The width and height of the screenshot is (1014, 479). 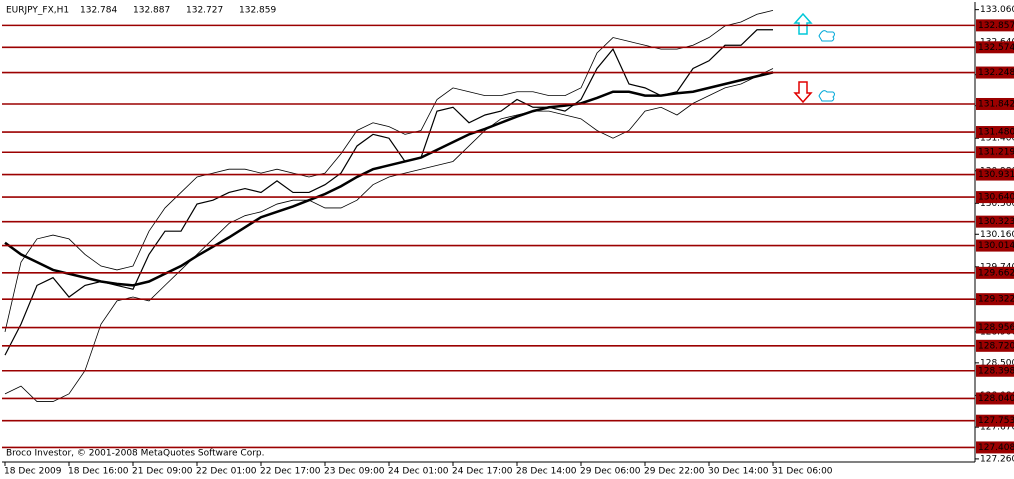 I want to click on level-label: 130.931, so click(x=996, y=175).